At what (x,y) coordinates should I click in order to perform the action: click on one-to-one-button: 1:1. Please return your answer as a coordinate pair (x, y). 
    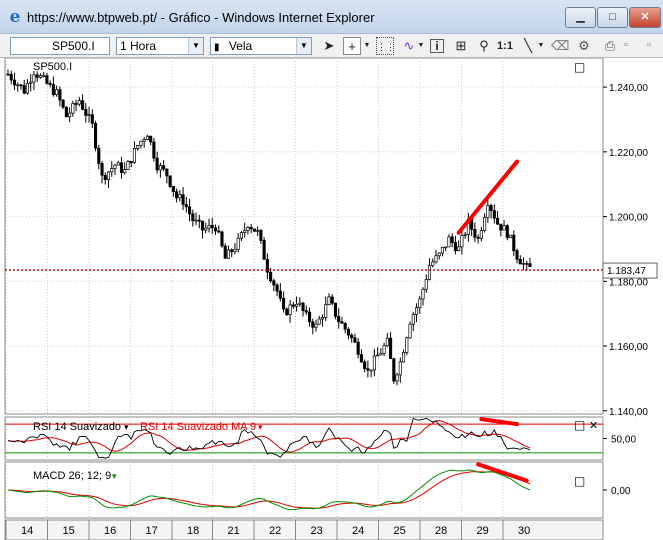
    Looking at the image, I should click on (505, 46).